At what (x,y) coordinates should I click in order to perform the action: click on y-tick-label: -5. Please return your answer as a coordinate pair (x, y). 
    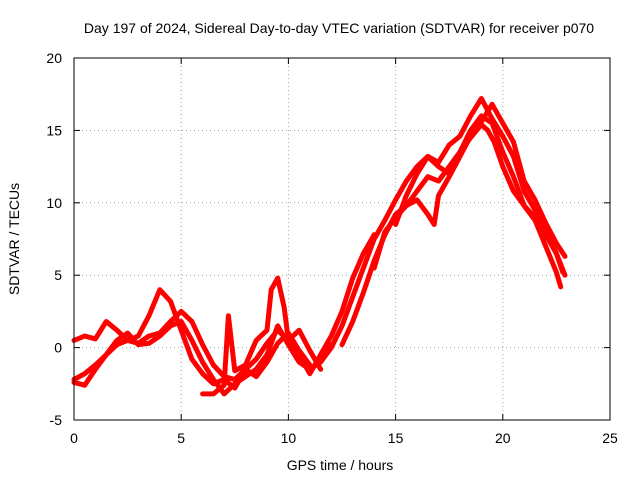
    Looking at the image, I should click on (56, 420).